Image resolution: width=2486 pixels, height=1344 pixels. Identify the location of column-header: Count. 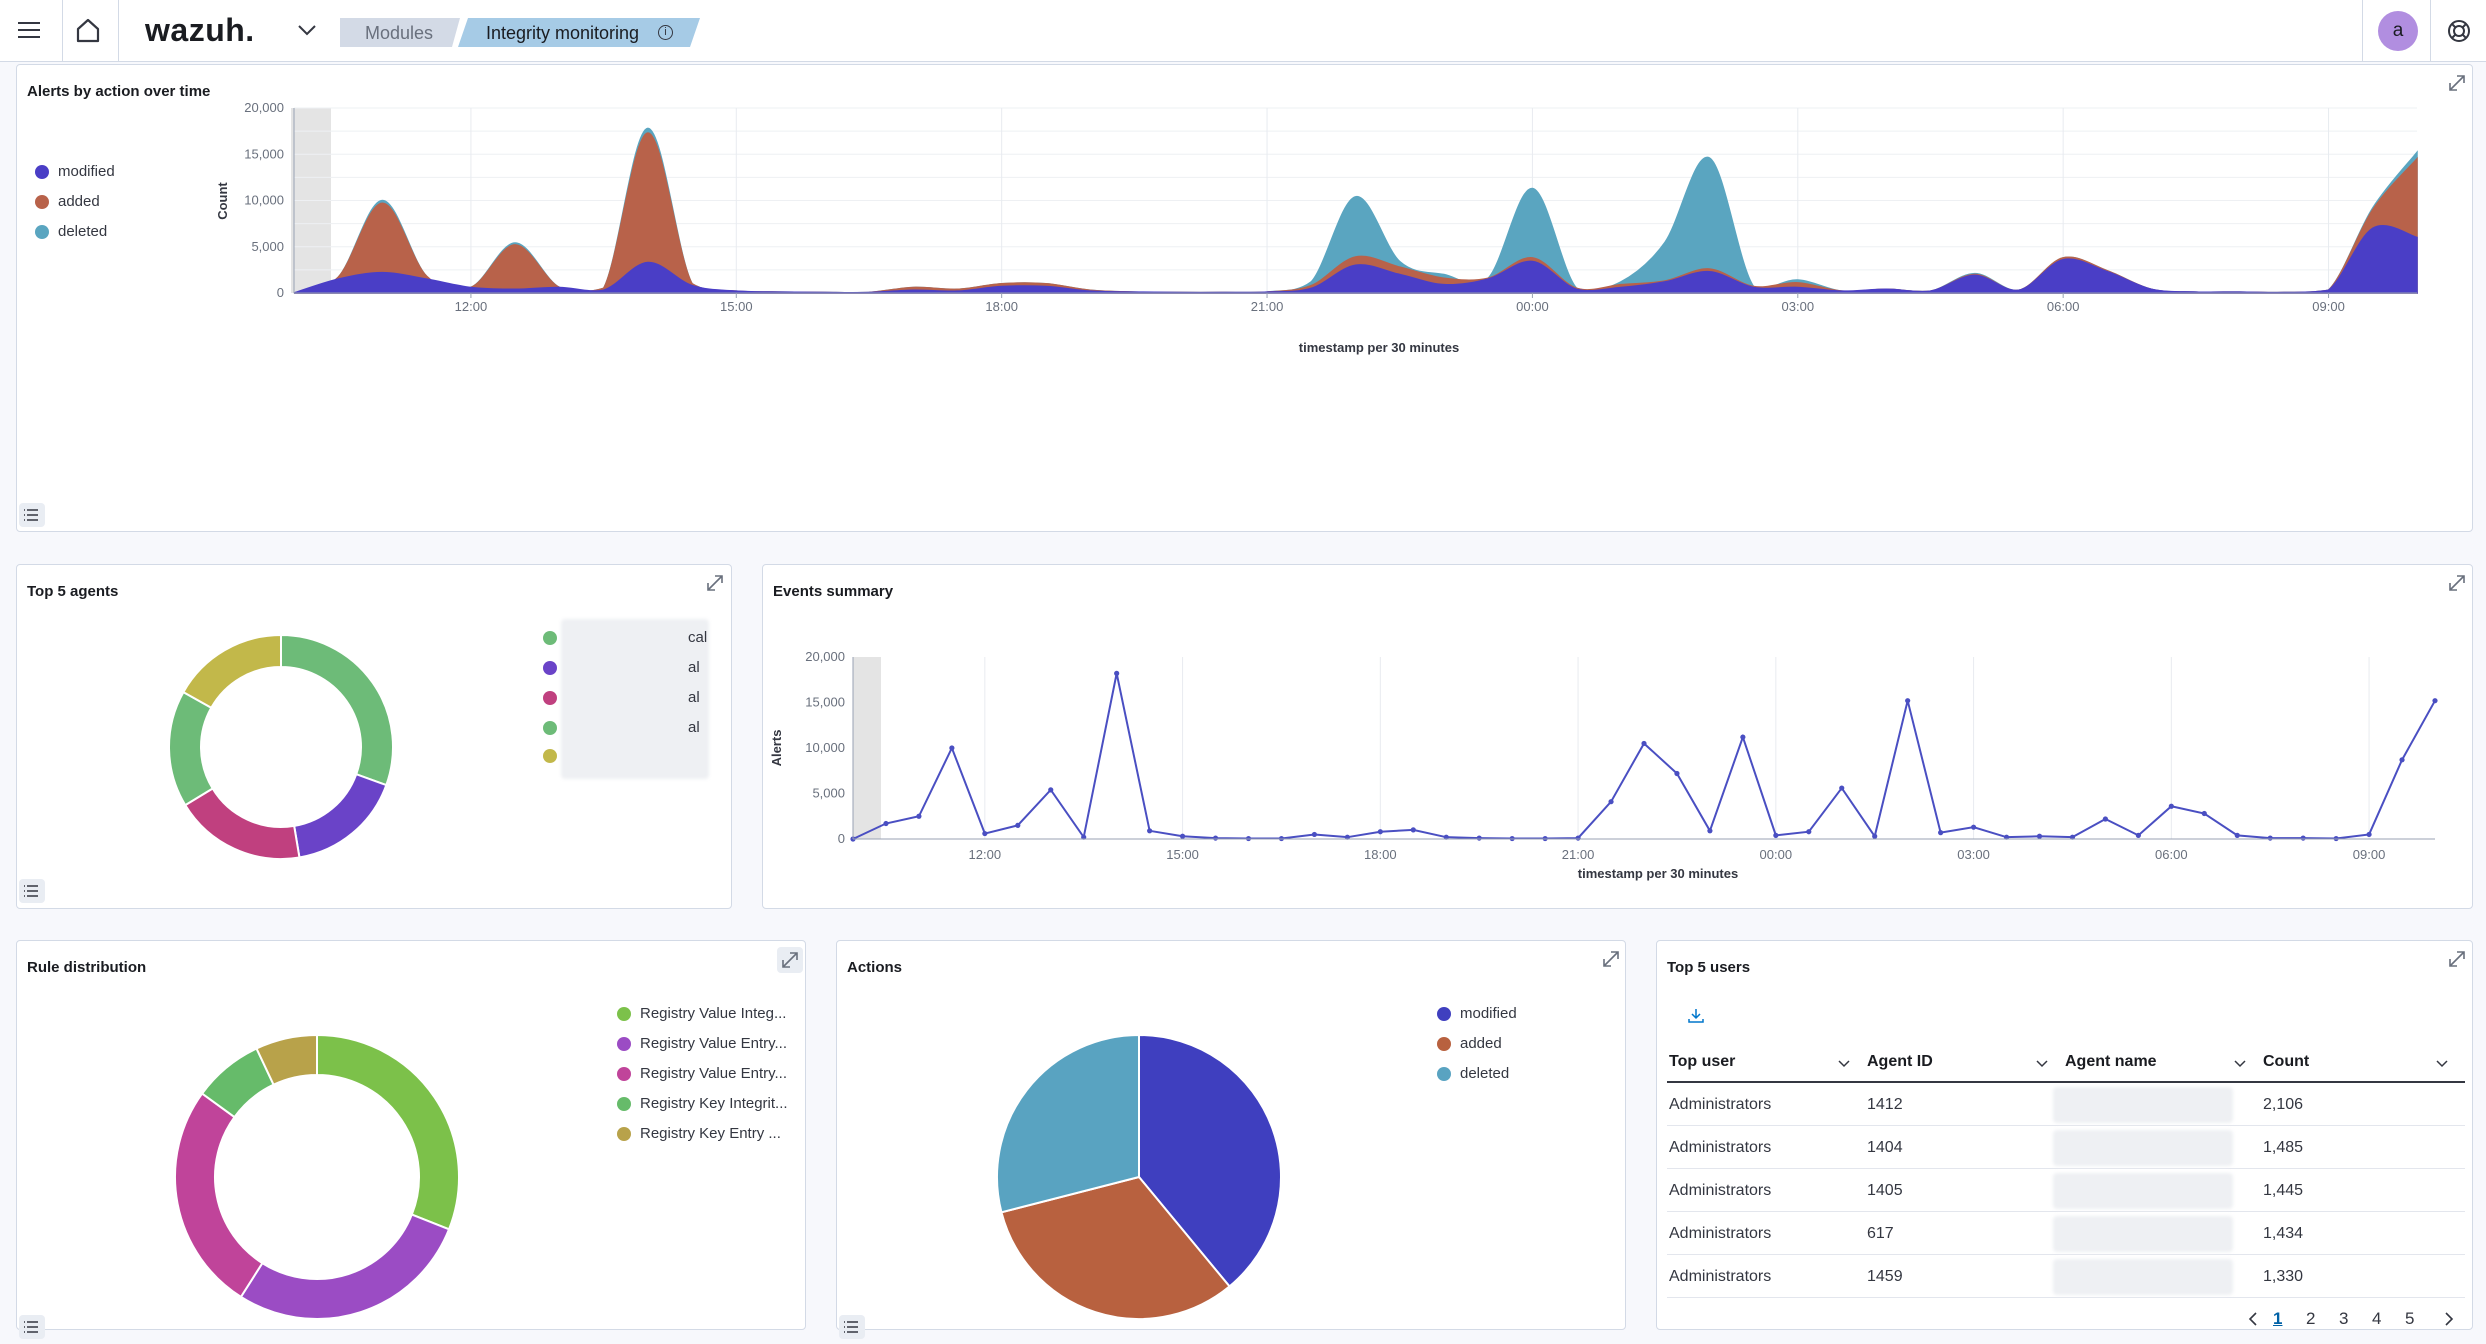
(2358, 1062).